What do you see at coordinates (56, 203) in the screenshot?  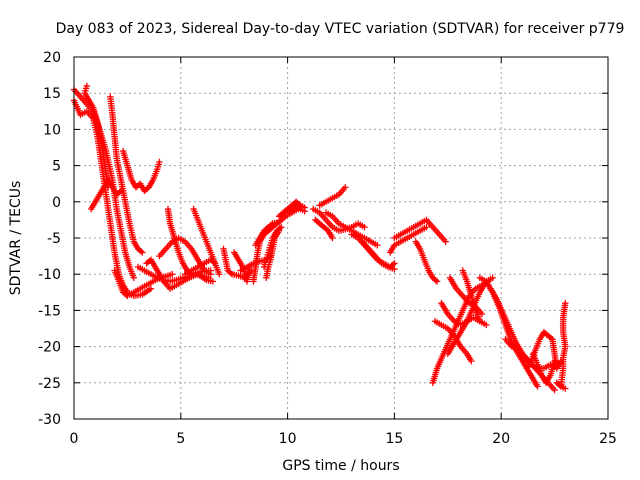 I see `y-tick-label: 0` at bounding box center [56, 203].